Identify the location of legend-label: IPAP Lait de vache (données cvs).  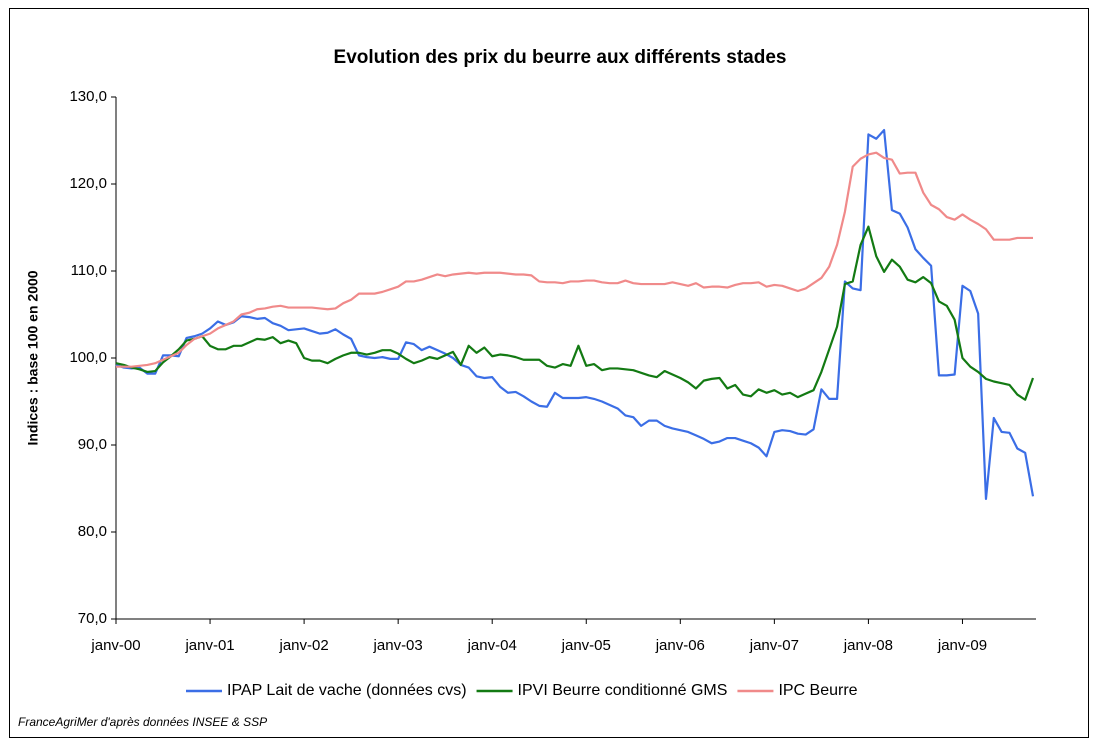
(347, 690).